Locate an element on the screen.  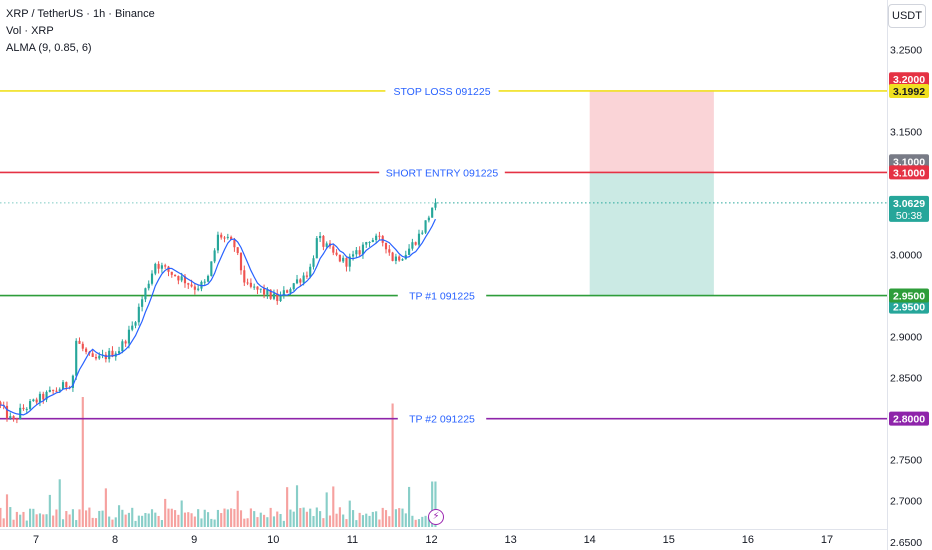
lightning-icon: ⚡ is located at coordinates (436, 517).